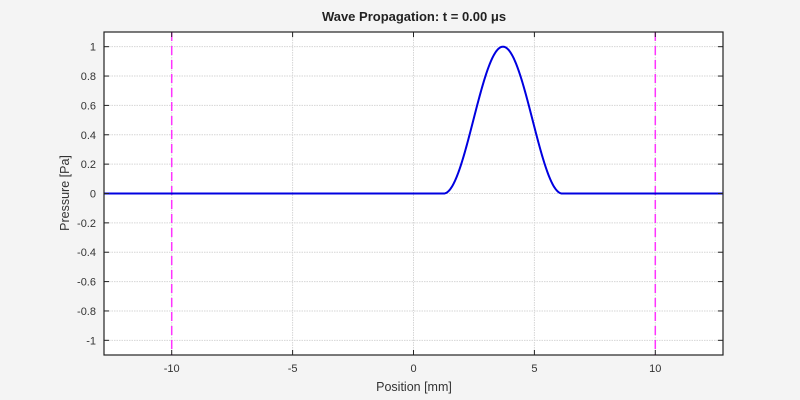 The image size is (800, 400). I want to click on y-tick-label: 0.2, so click(88, 165).